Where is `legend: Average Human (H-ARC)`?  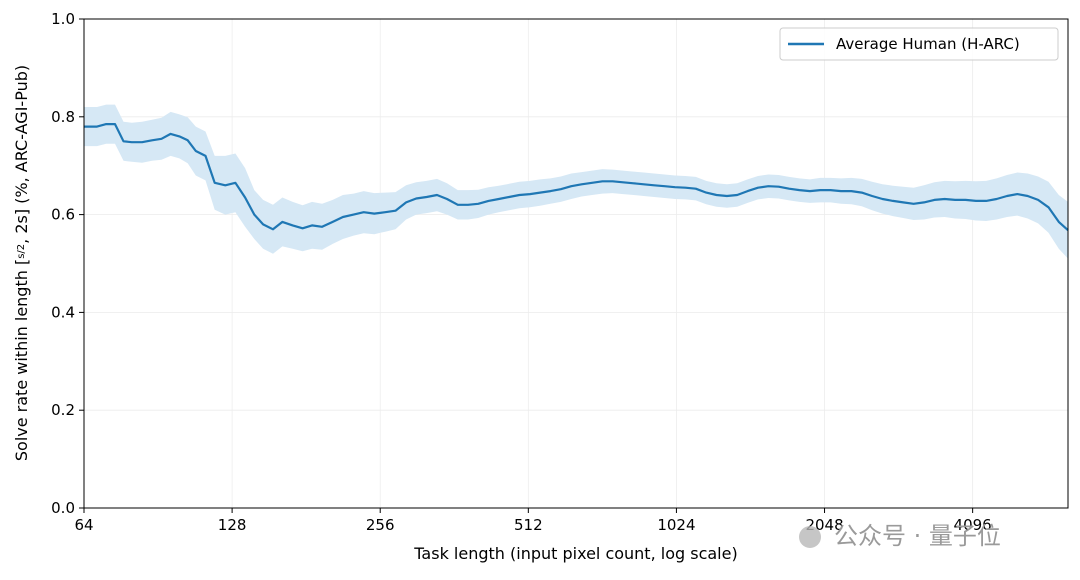
legend: Average Human (H-ARC) is located at coordinates (919, 44).